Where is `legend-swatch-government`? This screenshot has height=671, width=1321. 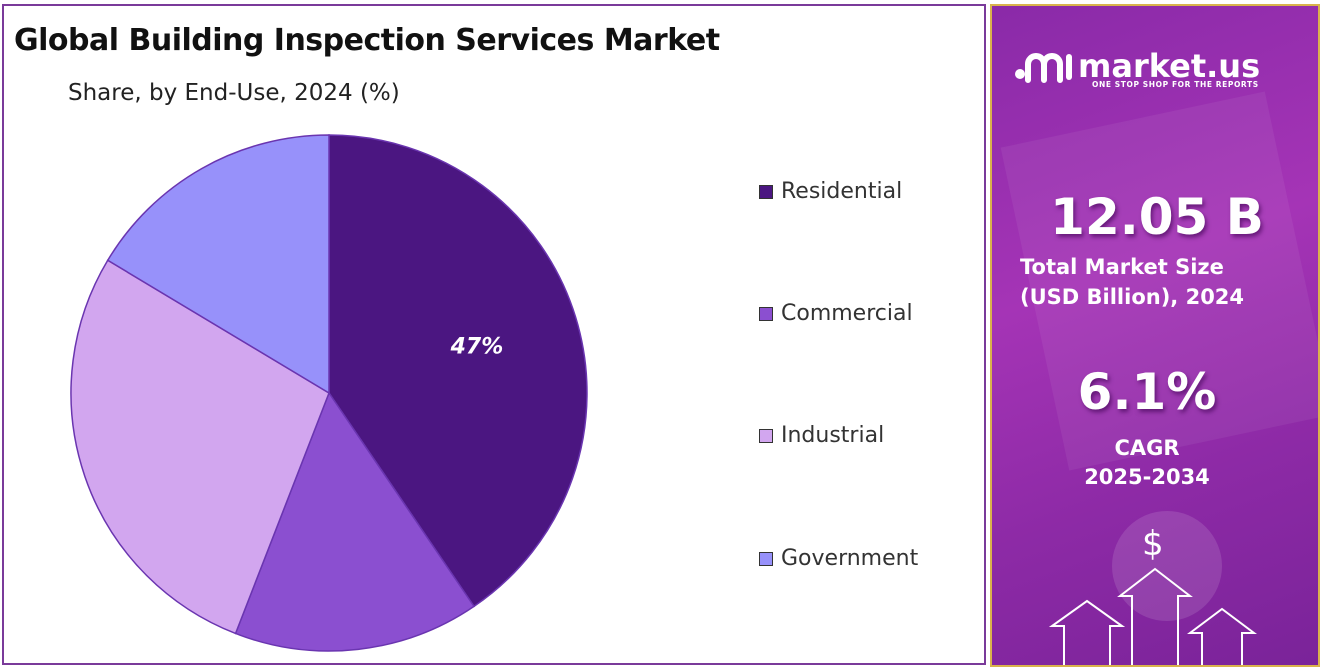 legend-swatch-government is located at coordinates (766, 558).